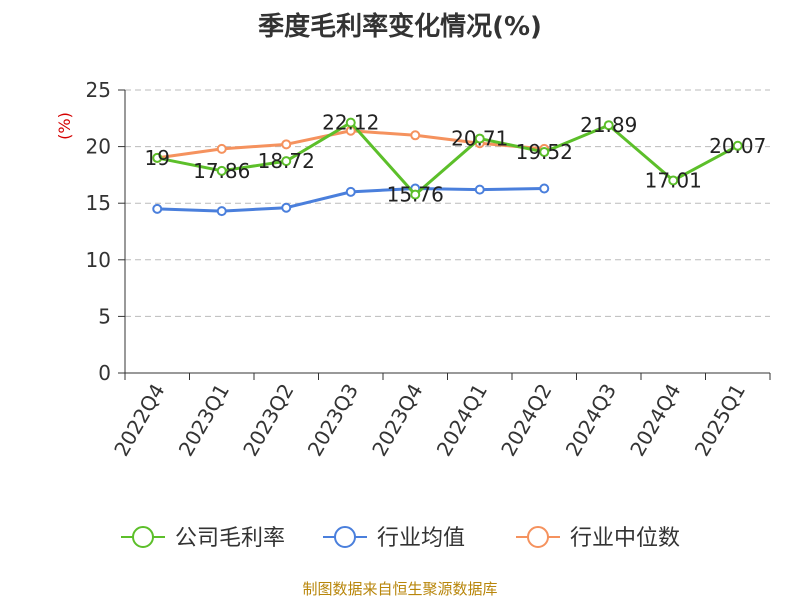 The width and height of the screenshot is (800, 600). I want to click on legend-label: 行业中位数, so click(625, 538).